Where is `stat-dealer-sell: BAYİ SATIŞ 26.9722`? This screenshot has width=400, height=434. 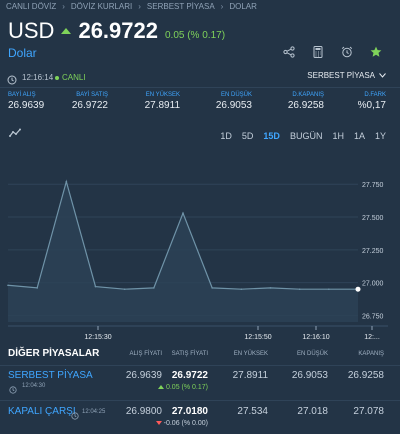 stat-dealer-sell: BAYİ SATIŞ 26.9722 is located at coordinates (84, 101).